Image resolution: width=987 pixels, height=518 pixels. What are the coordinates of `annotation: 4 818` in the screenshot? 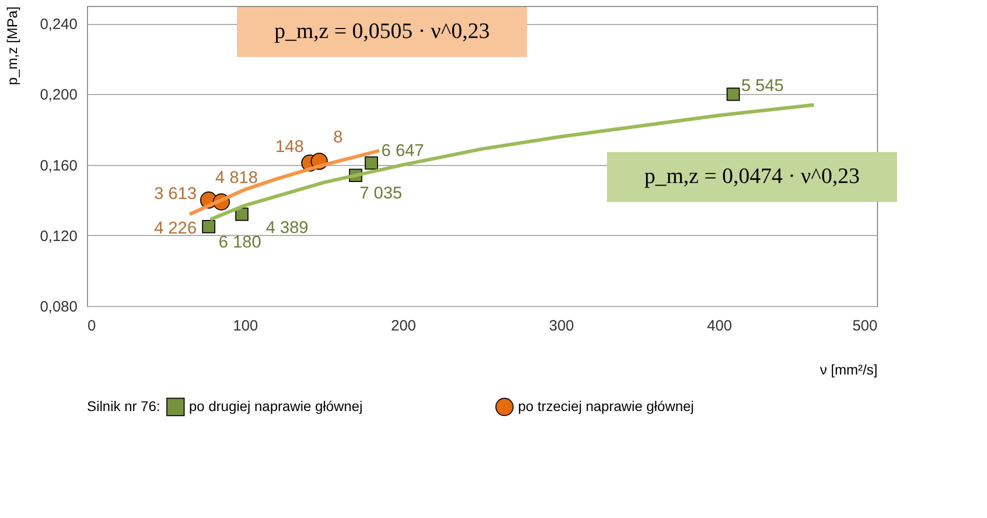 It's located at (236, 177).